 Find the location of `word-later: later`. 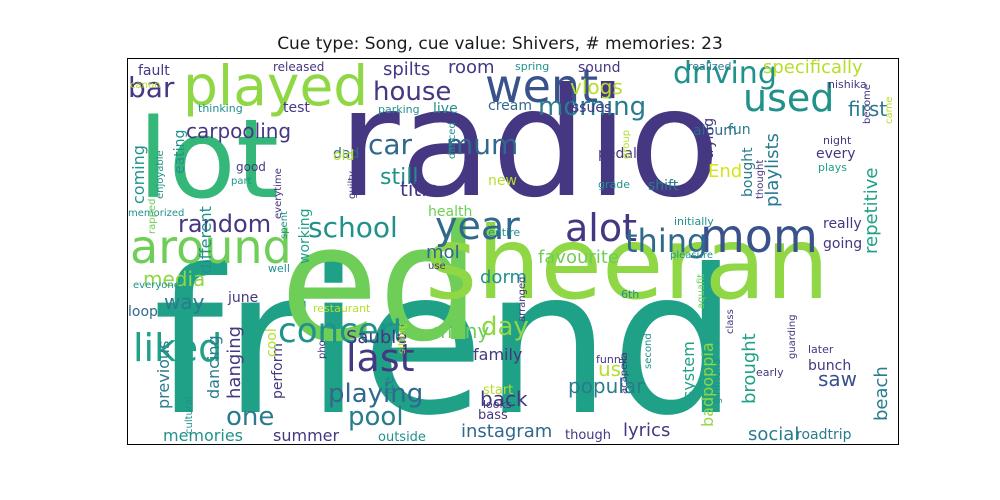

word-later: later is located at coordinates (821, 349).